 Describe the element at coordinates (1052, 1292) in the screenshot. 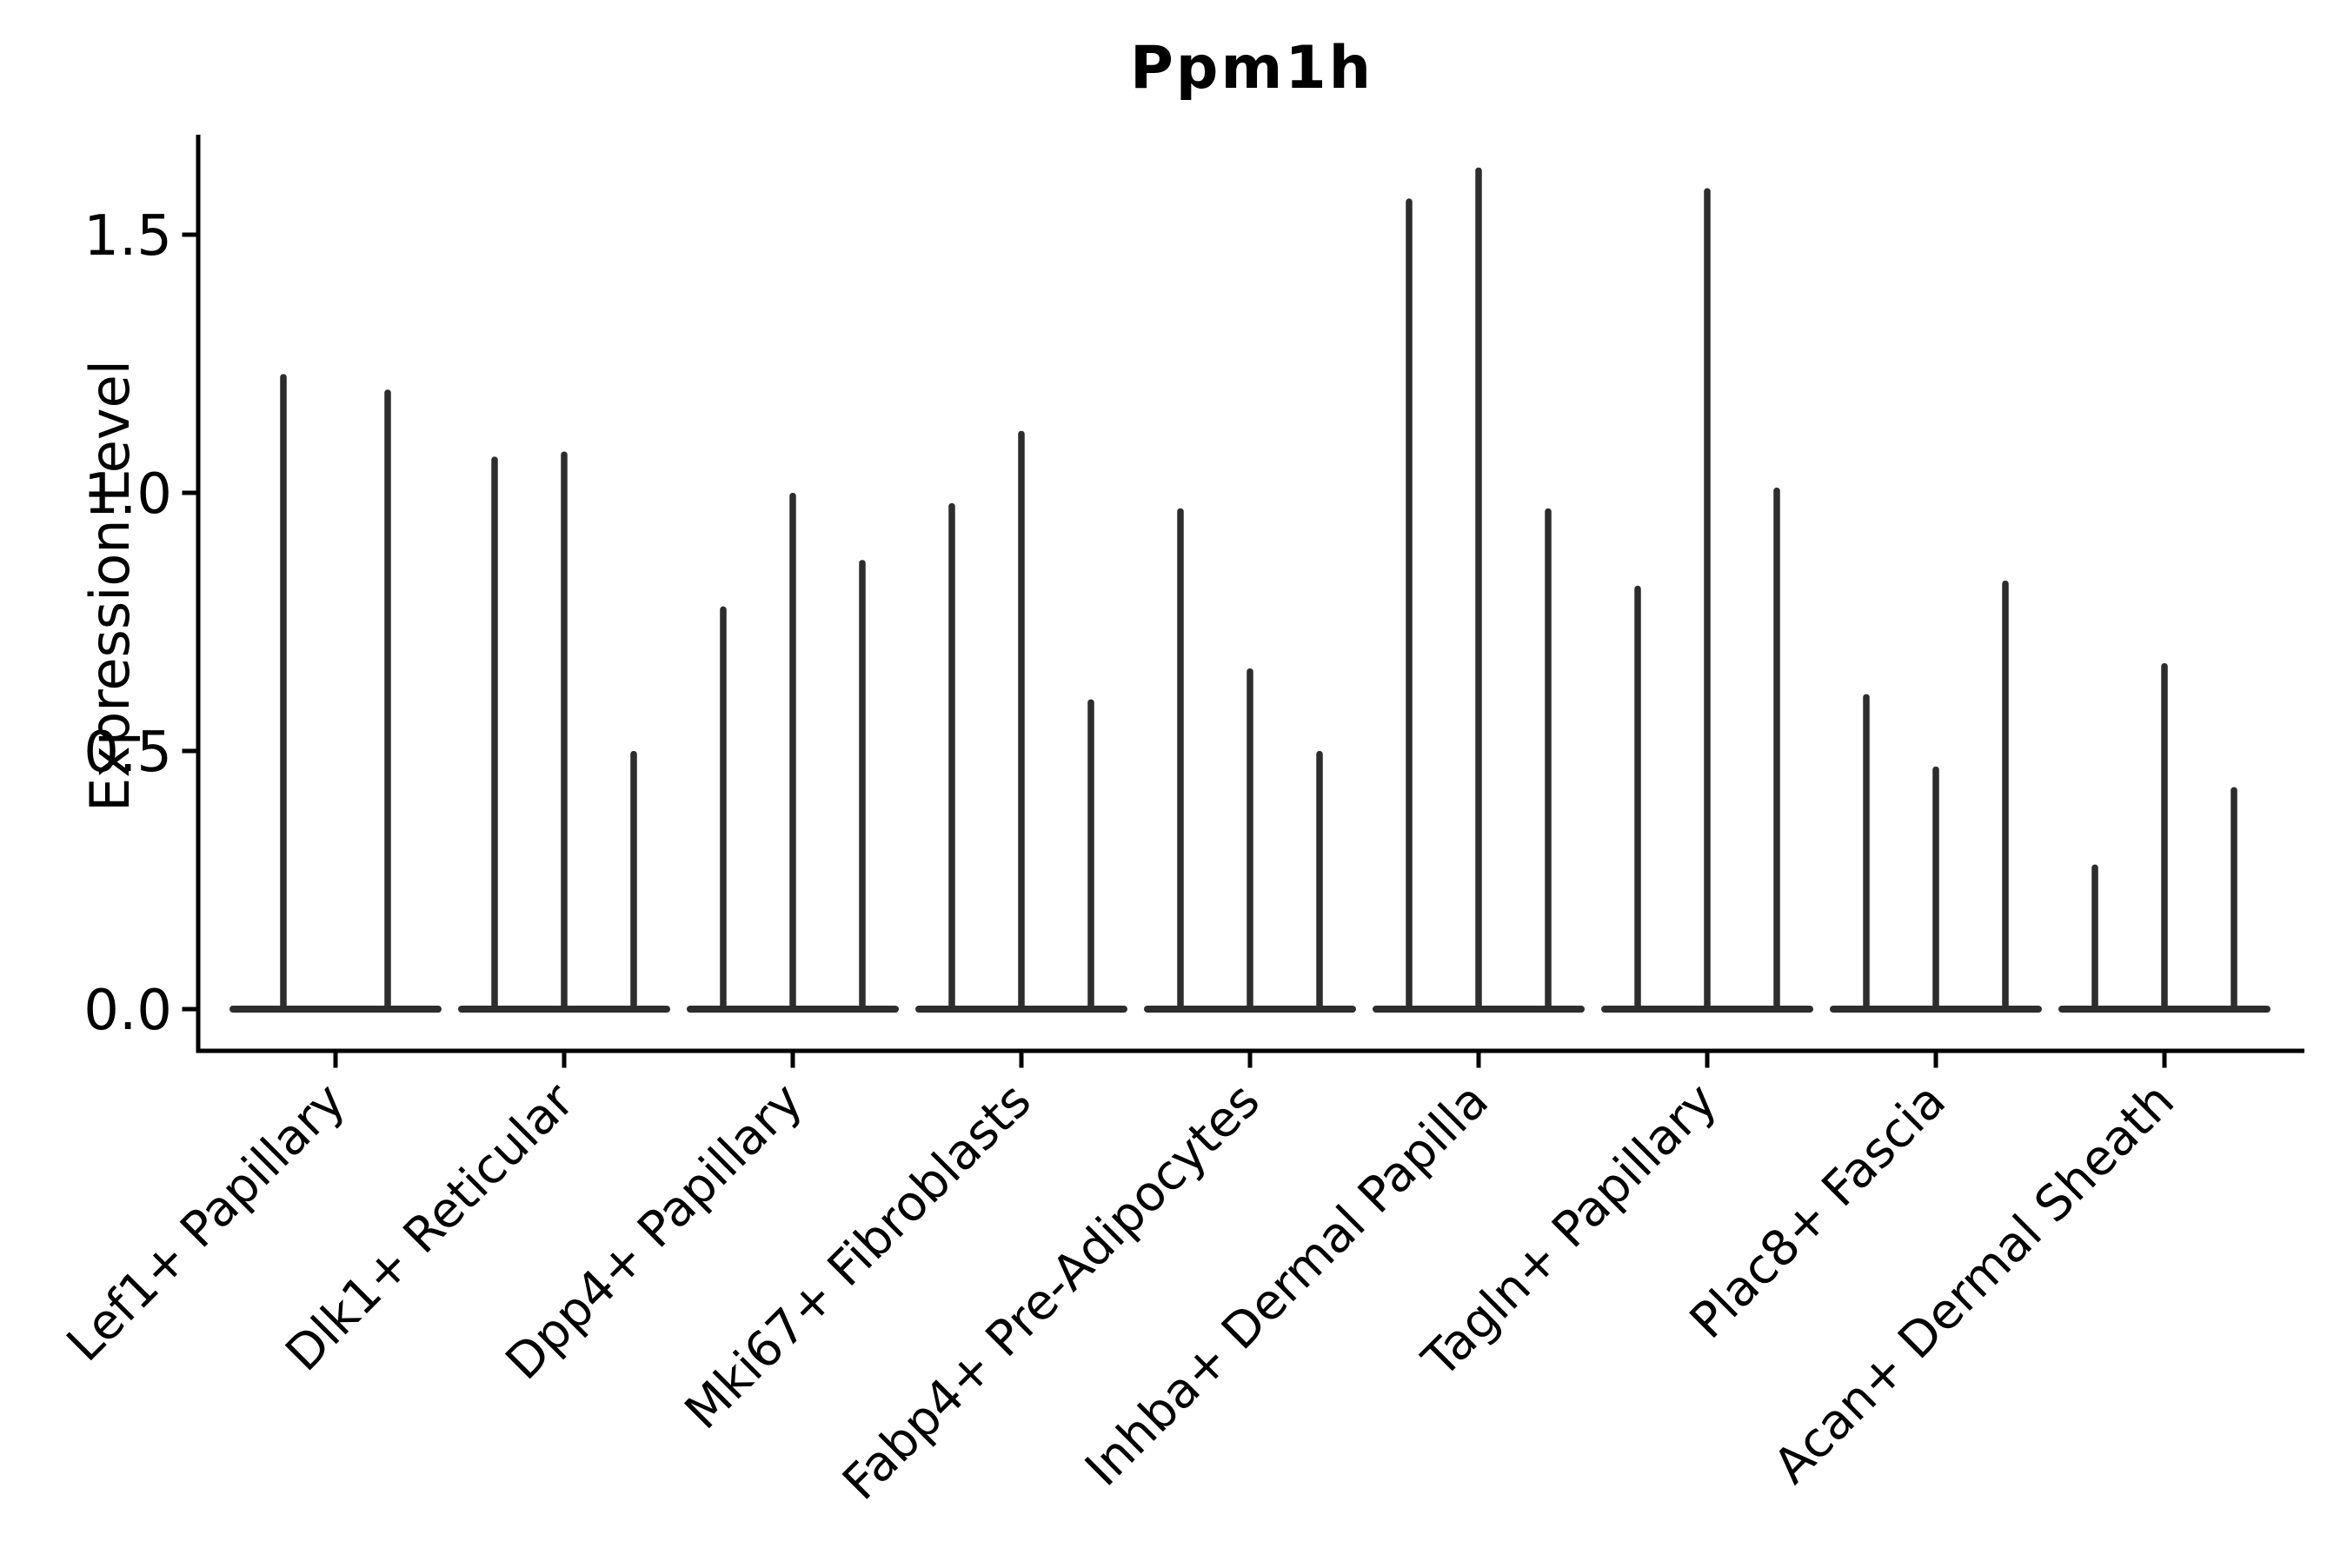

I see `x-category-label: Fabp4+ Pre-Adipocytes` at that location.